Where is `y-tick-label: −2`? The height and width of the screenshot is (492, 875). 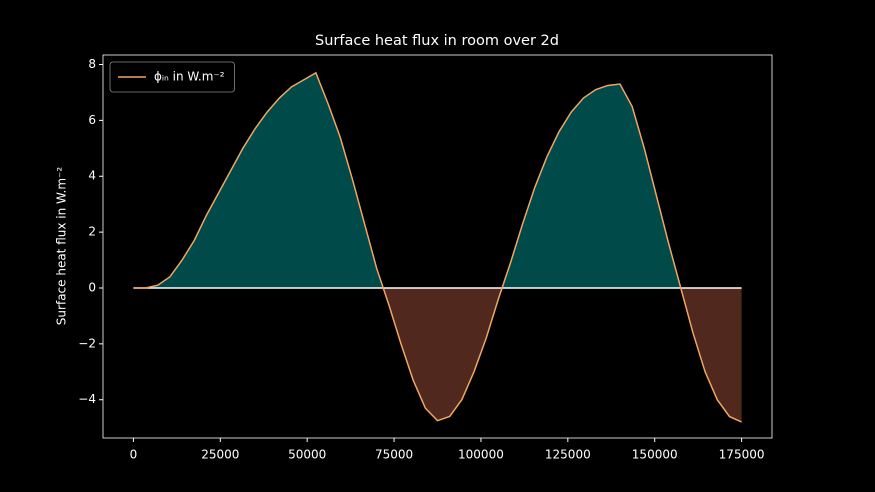 y-tick-label: −2 is located at coordinates (87, 343).